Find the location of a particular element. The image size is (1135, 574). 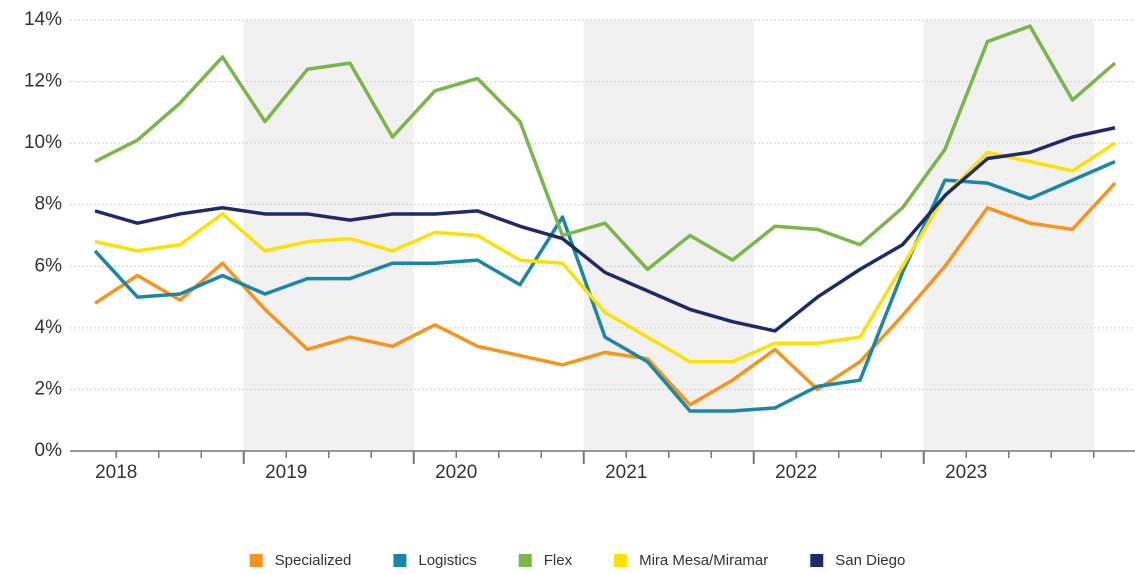

x-tick-label: 2022 is located at coordinates (796, 472).